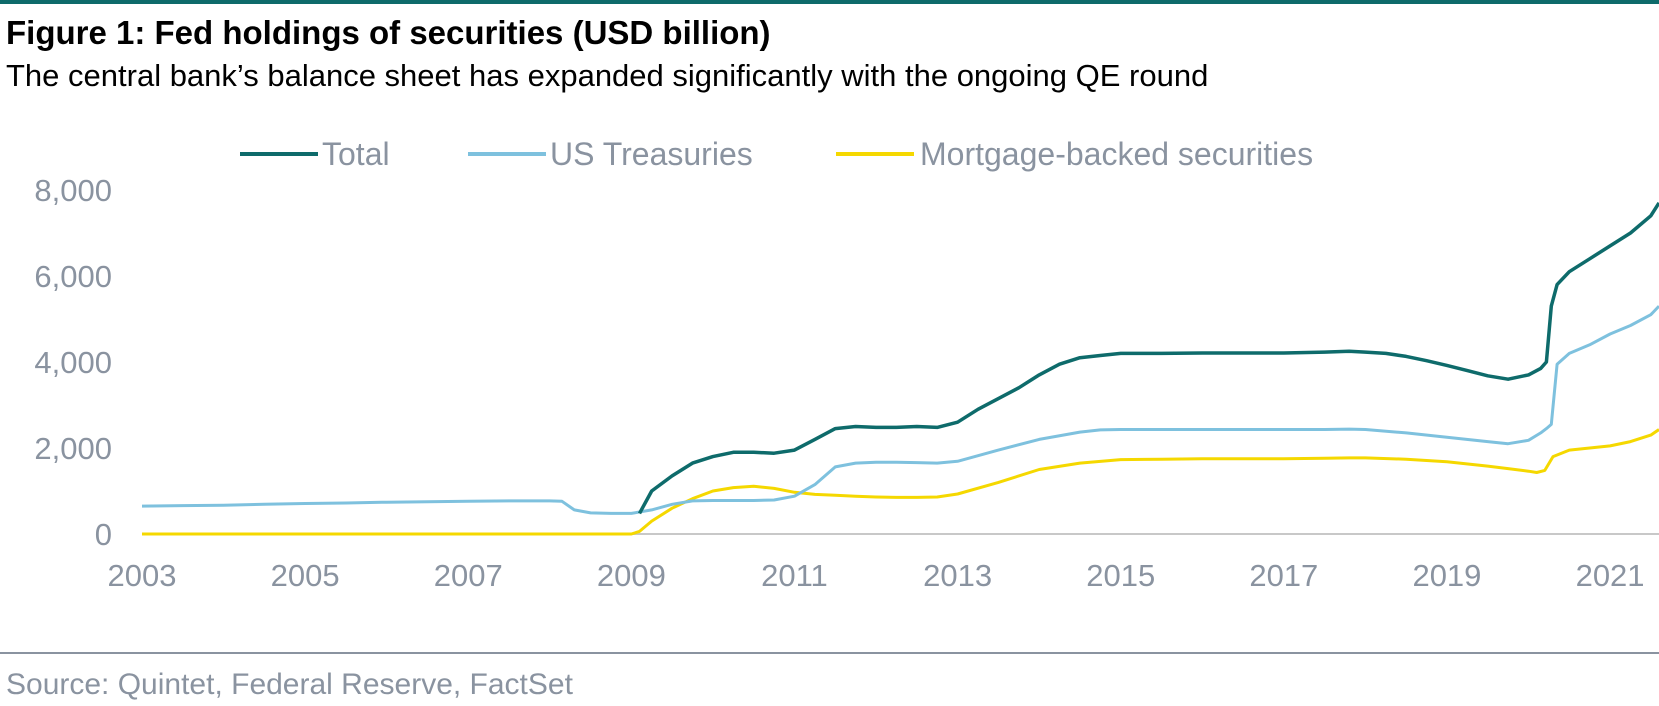 Image resolution: width=1659 pixels, height=706 pixels. I want to click on legend-label-treasuries: US Treasuries, so click(651, 154).